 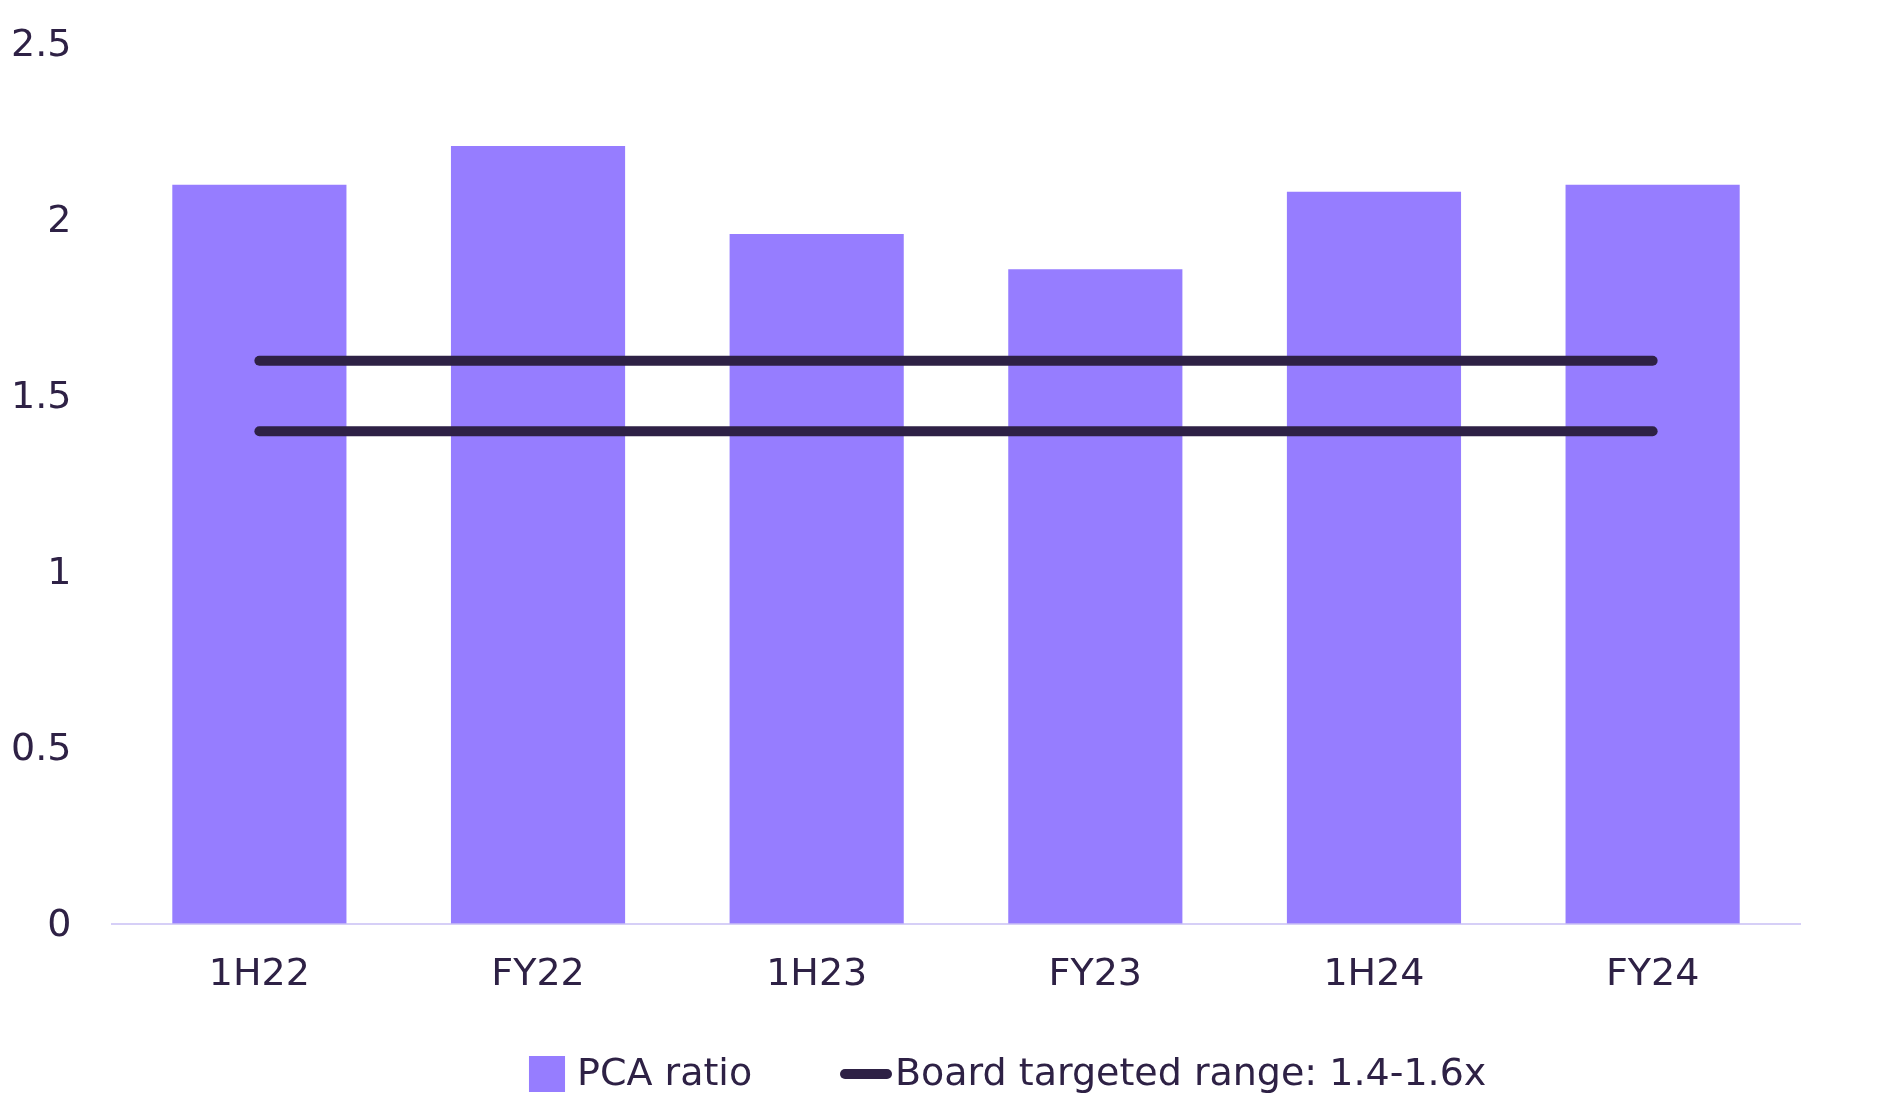 I want to click on y-tick-label: 0, so click(x=59, y=922).